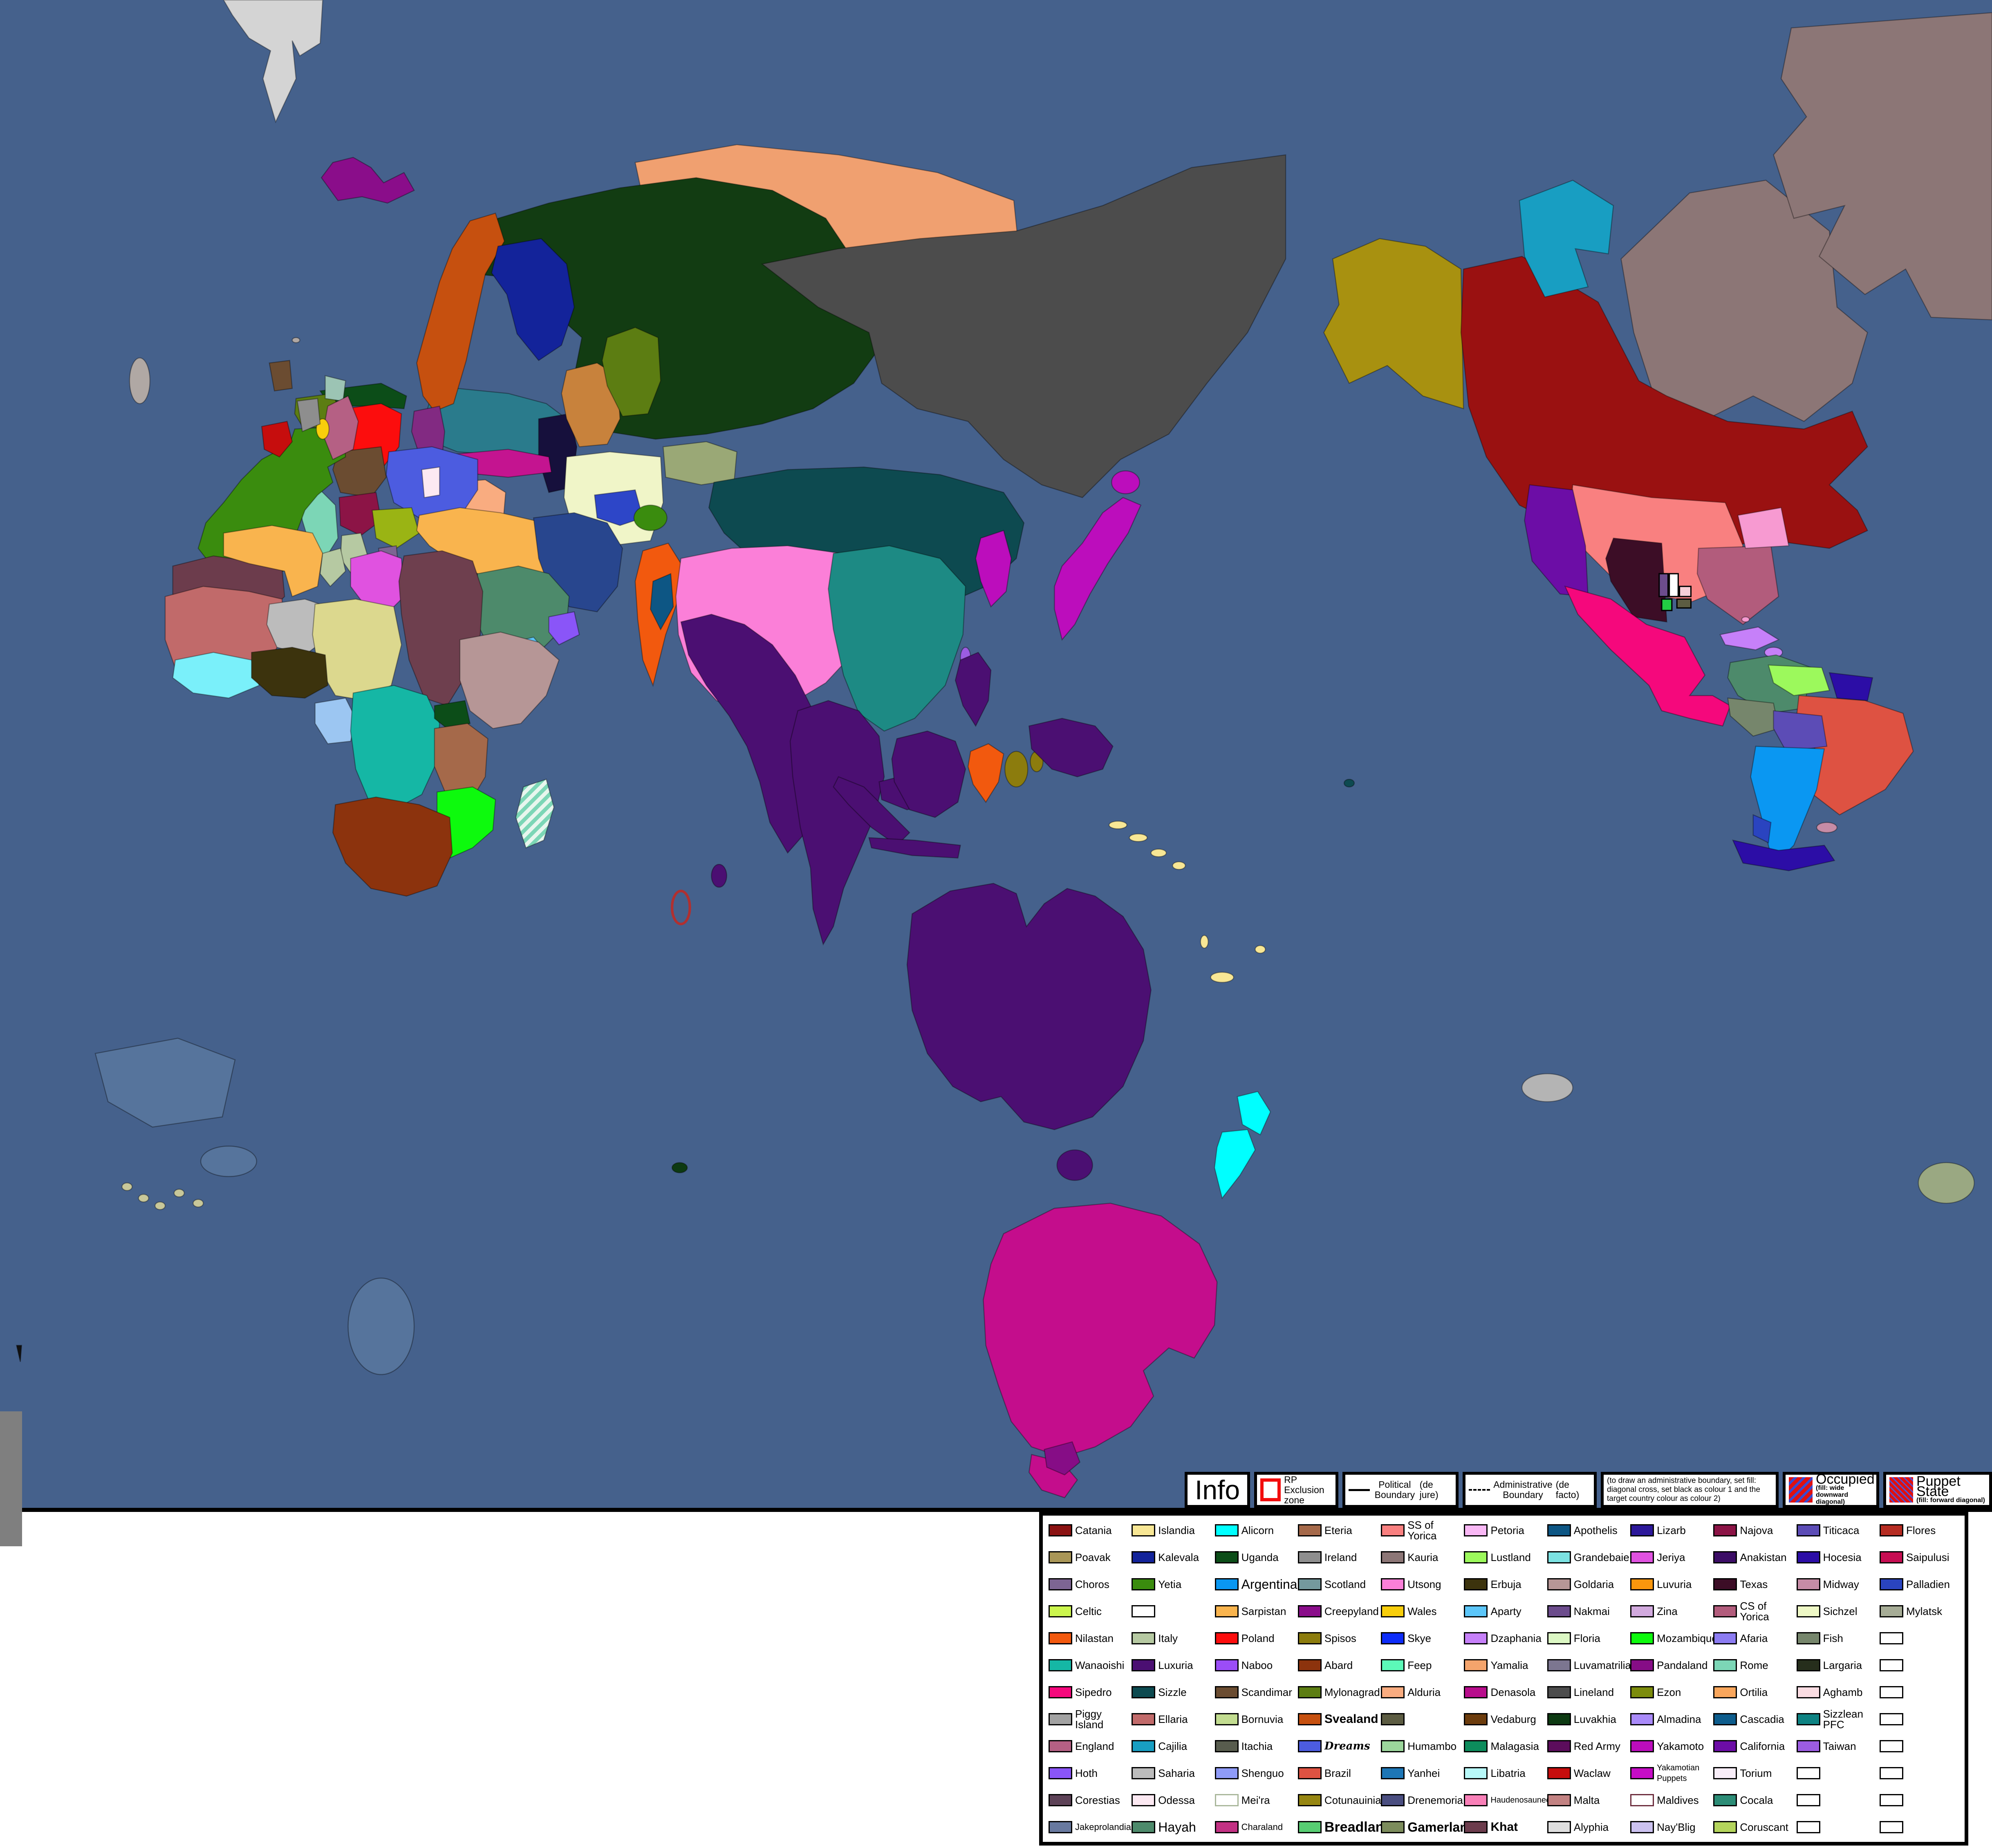 The image size is (1992, 1848). I want to click on legend-entry: Texas, so click(1753, 1584).